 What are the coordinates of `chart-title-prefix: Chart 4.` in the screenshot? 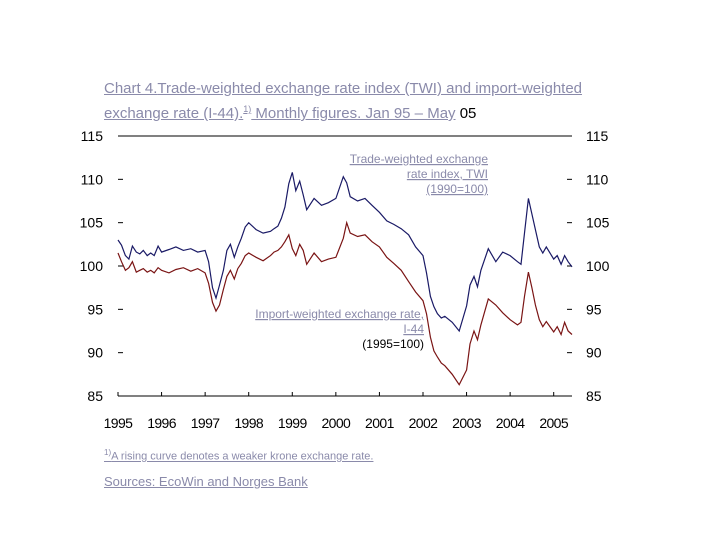 It's located at (131, 88).